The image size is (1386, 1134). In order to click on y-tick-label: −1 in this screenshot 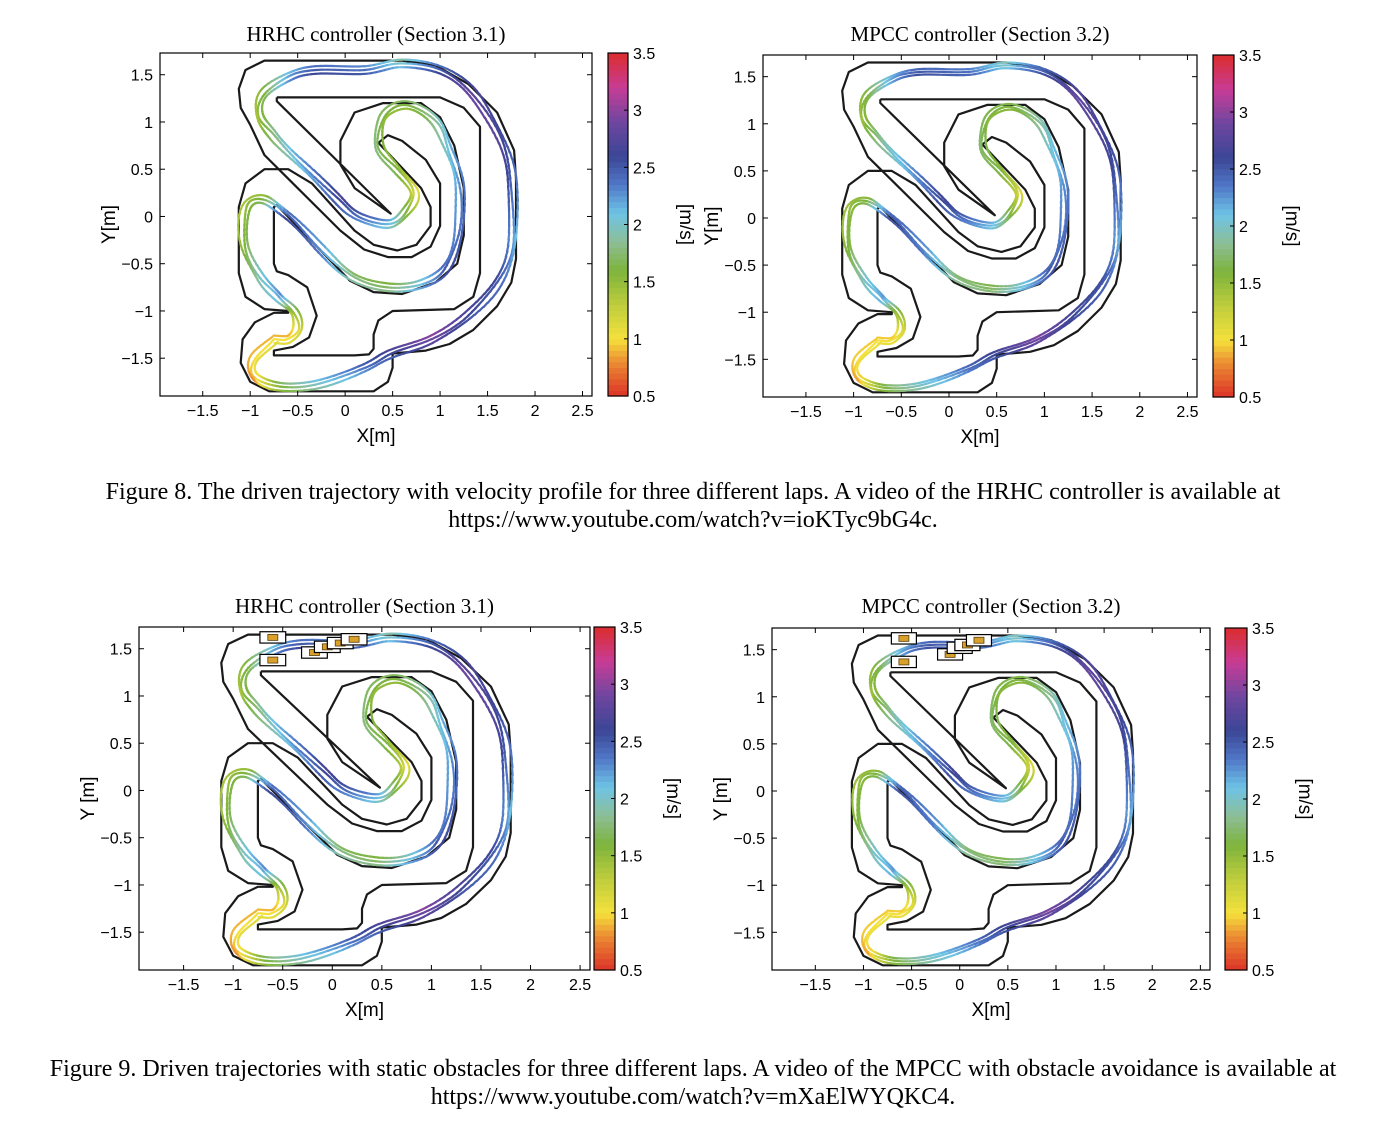, I will do `click(747, 313)`.